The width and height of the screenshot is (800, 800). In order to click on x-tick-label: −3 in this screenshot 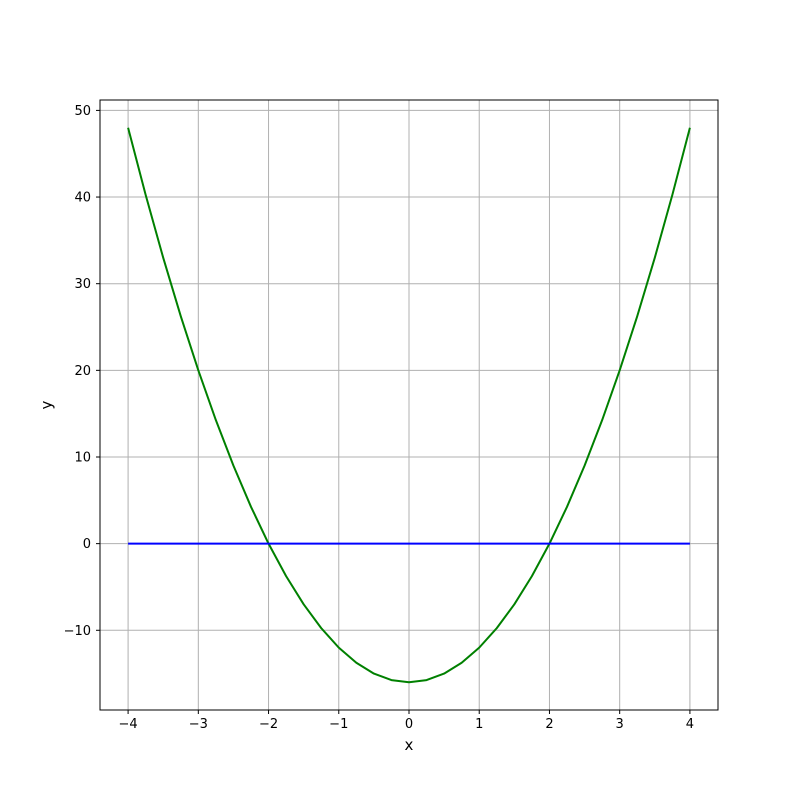, I will do `click(198, 724)`.